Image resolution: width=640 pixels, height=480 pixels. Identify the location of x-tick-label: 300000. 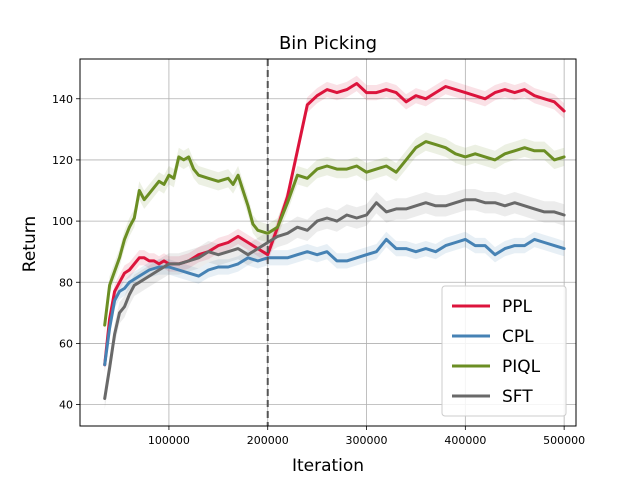
(367, 440).